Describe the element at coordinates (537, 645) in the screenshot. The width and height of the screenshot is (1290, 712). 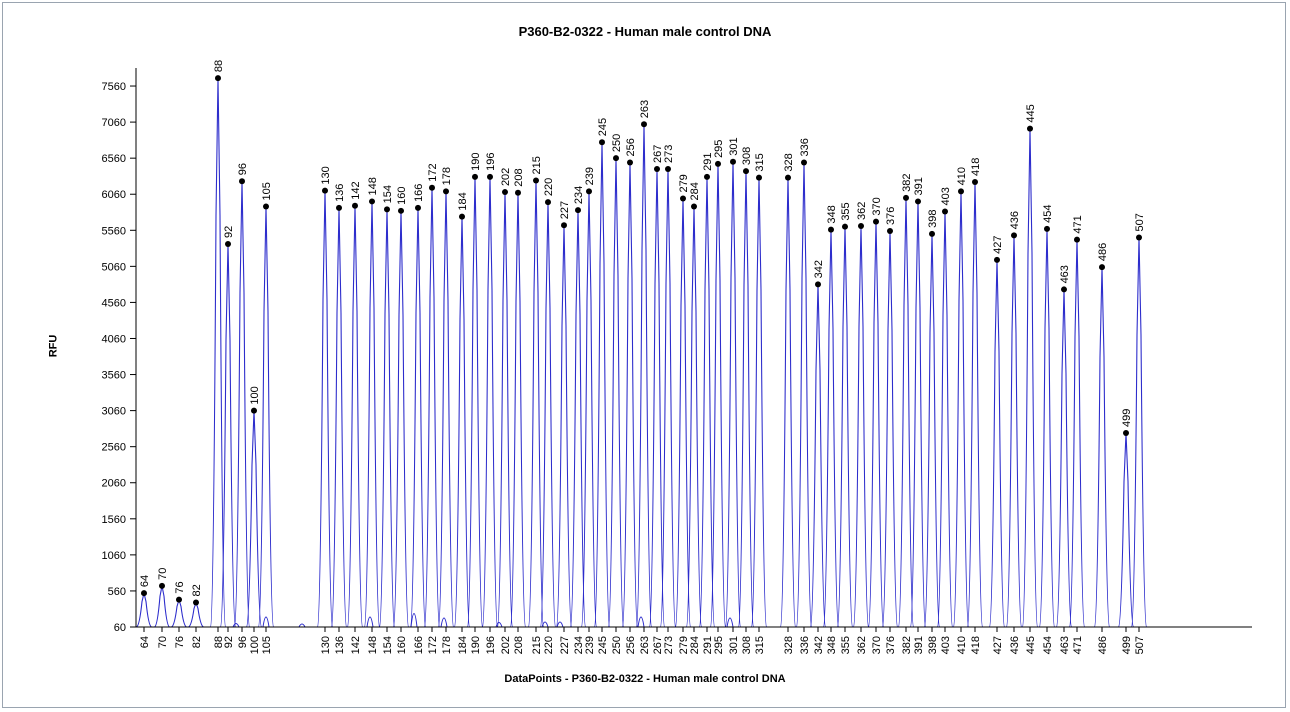
I see `x-tick-label: 215` at that location.